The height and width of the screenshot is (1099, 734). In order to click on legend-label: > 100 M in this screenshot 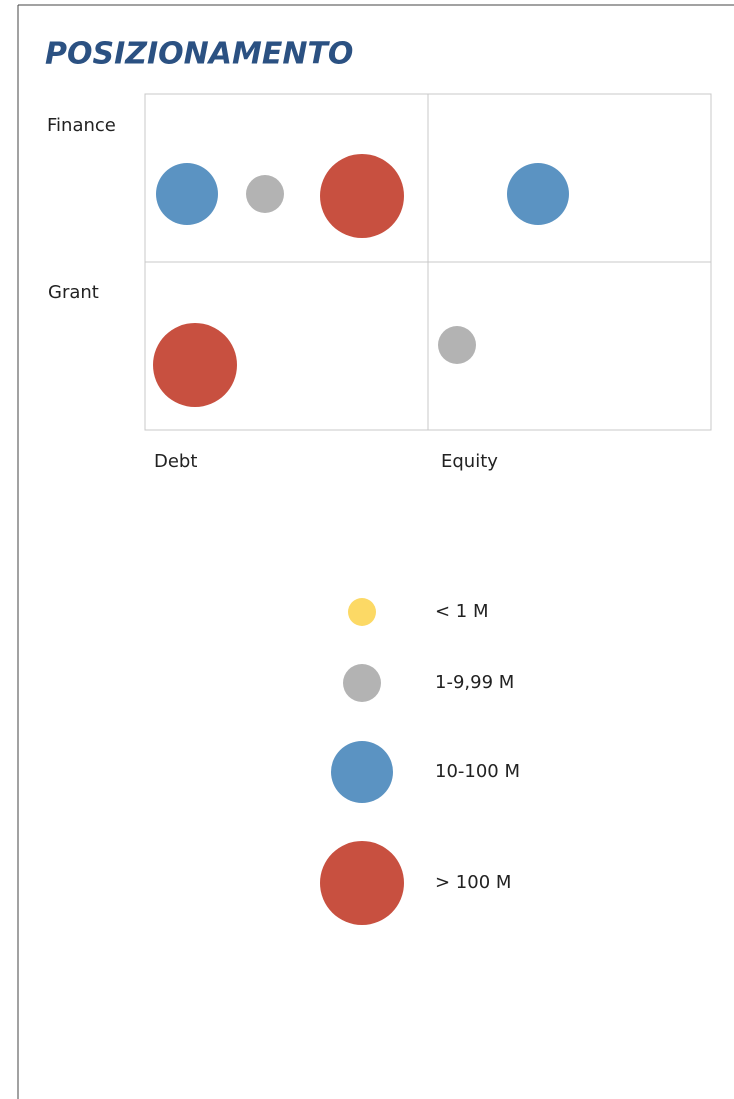, I will do `click(473, 882)`.